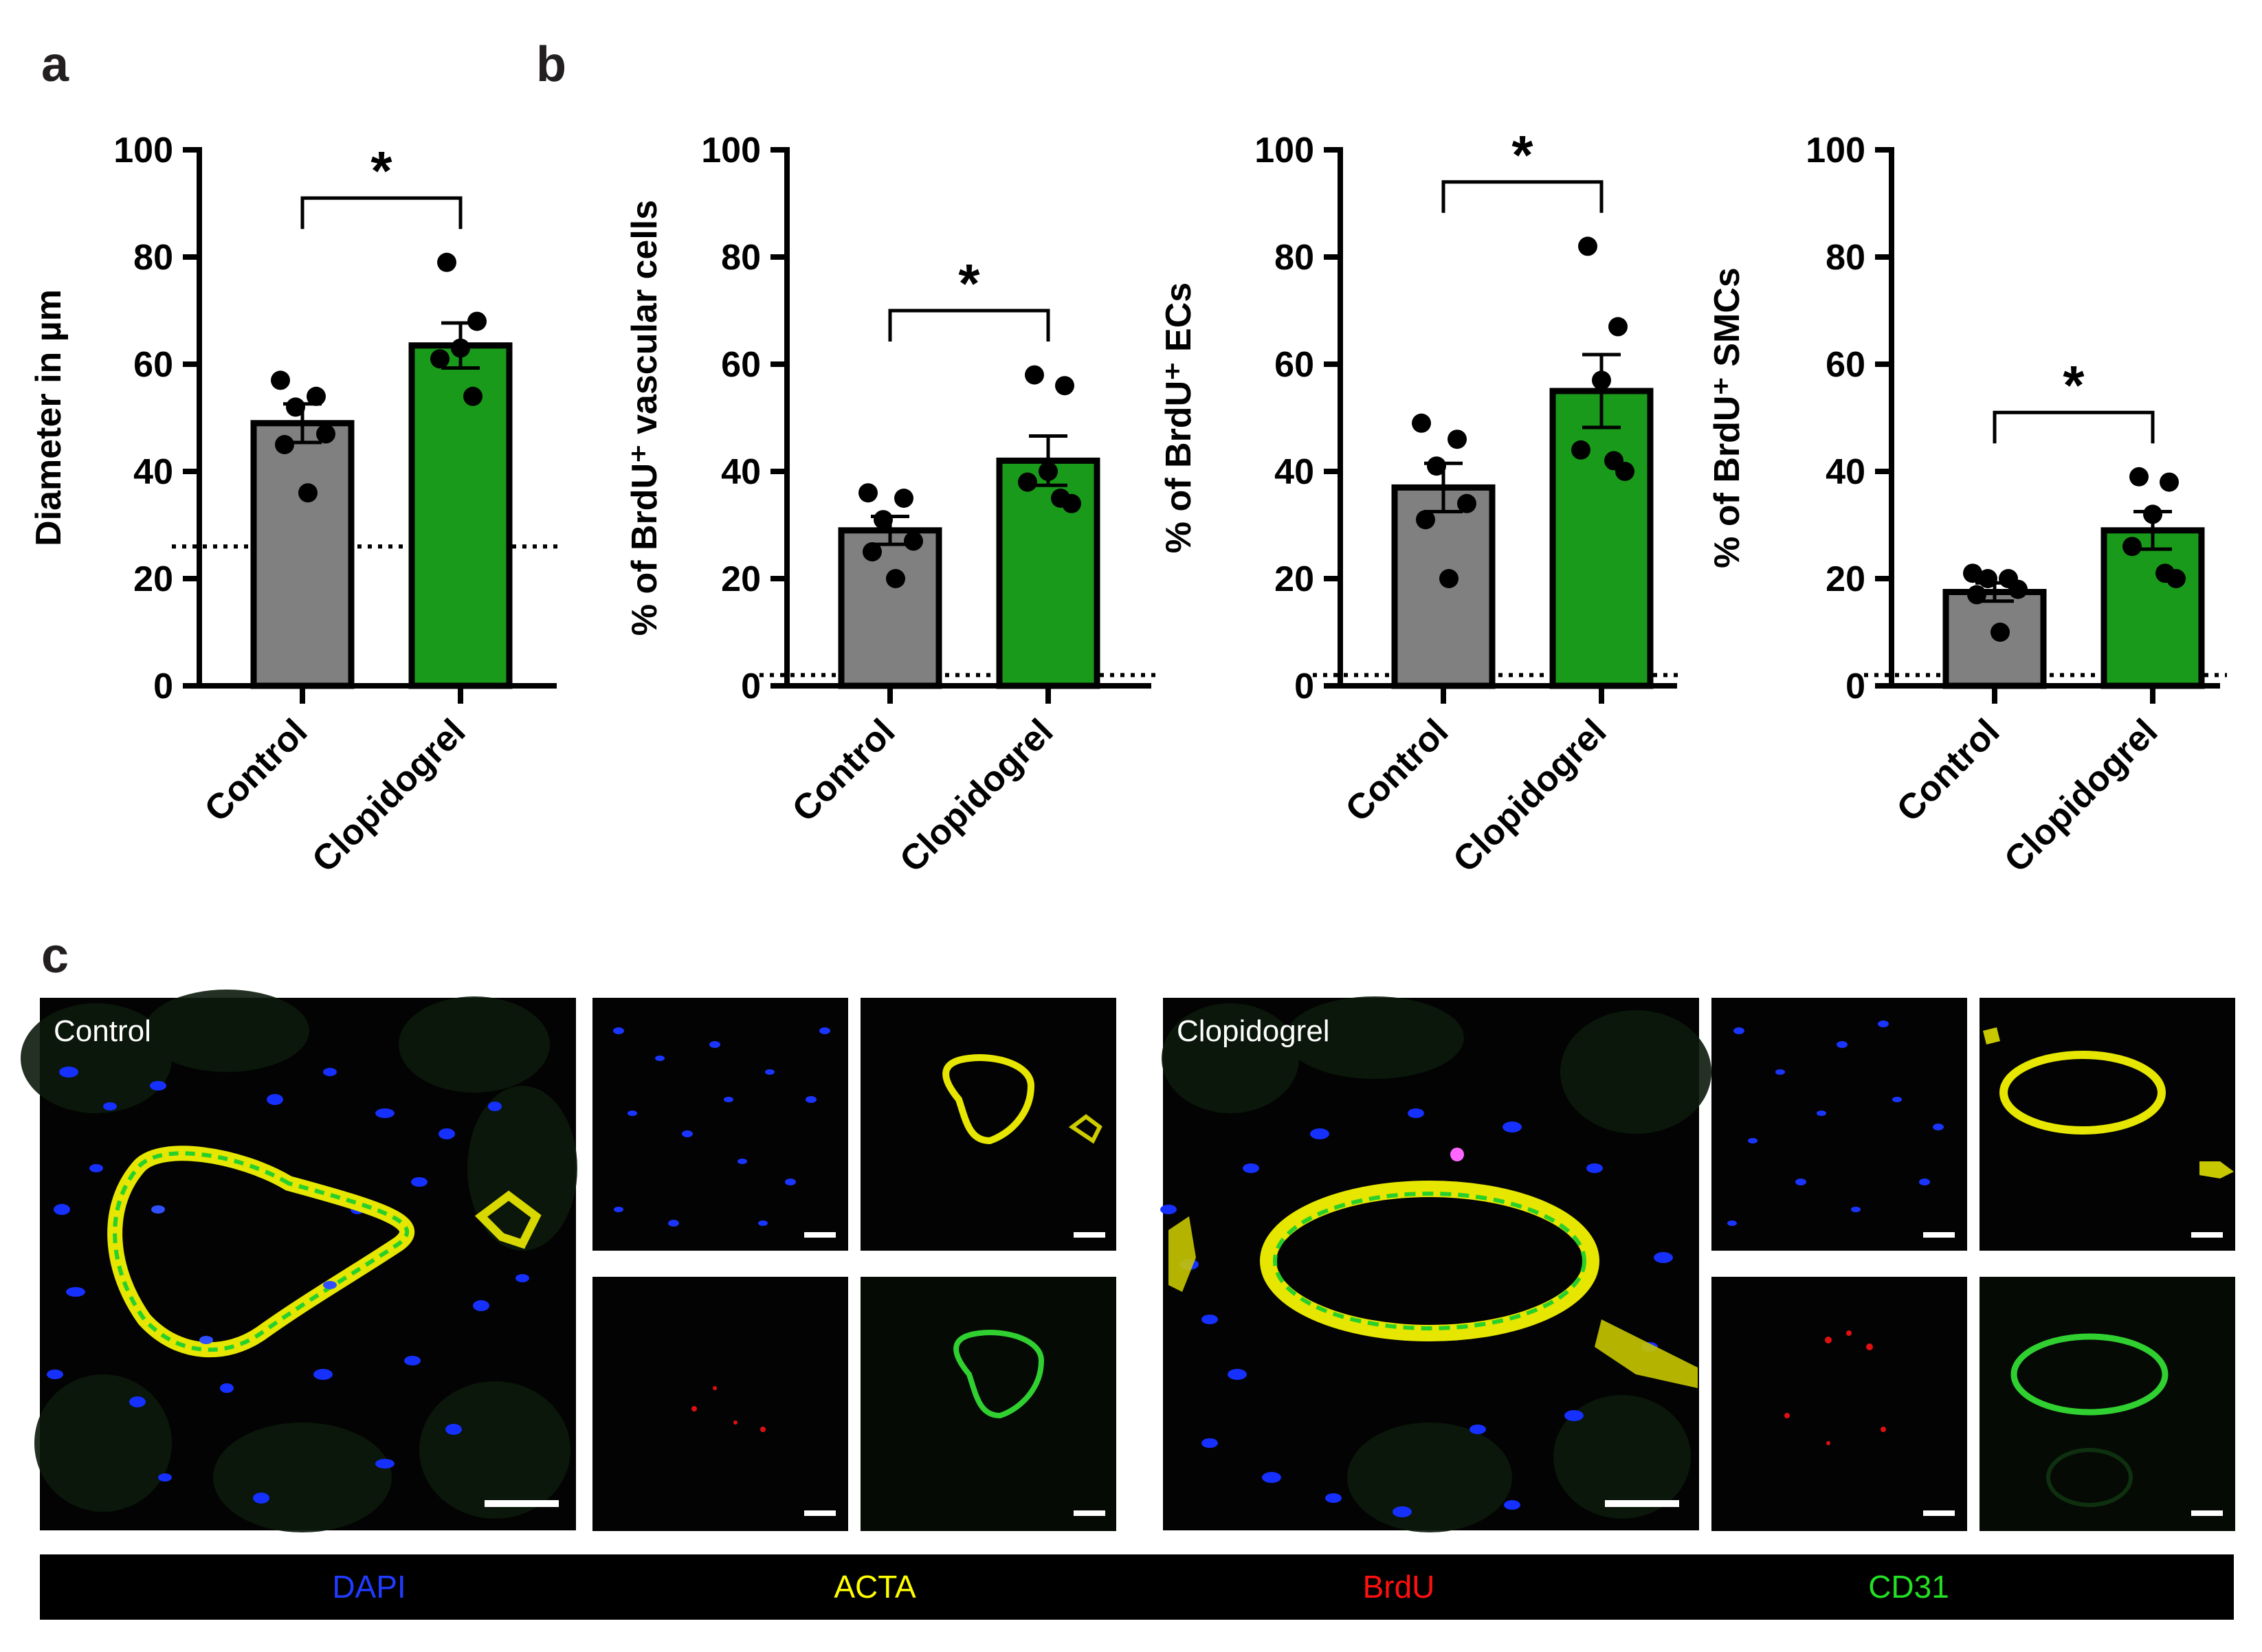 The image size is (2262, 1652). I want to click on panel-c-letter: c, so click(55, 955).